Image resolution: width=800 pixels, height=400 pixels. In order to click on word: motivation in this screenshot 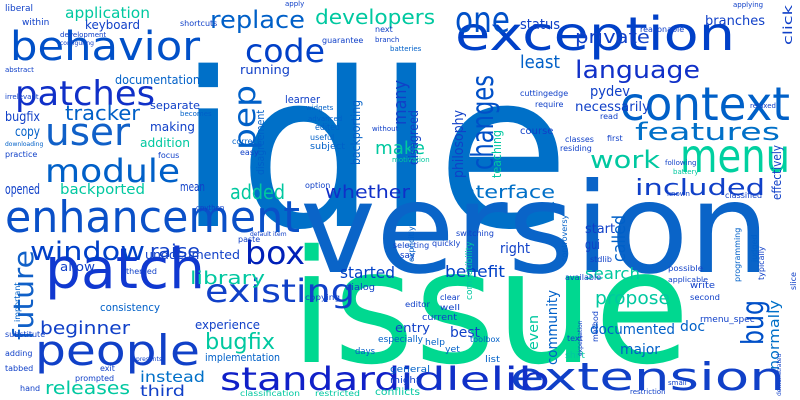, I will do `click(411, 160)`.